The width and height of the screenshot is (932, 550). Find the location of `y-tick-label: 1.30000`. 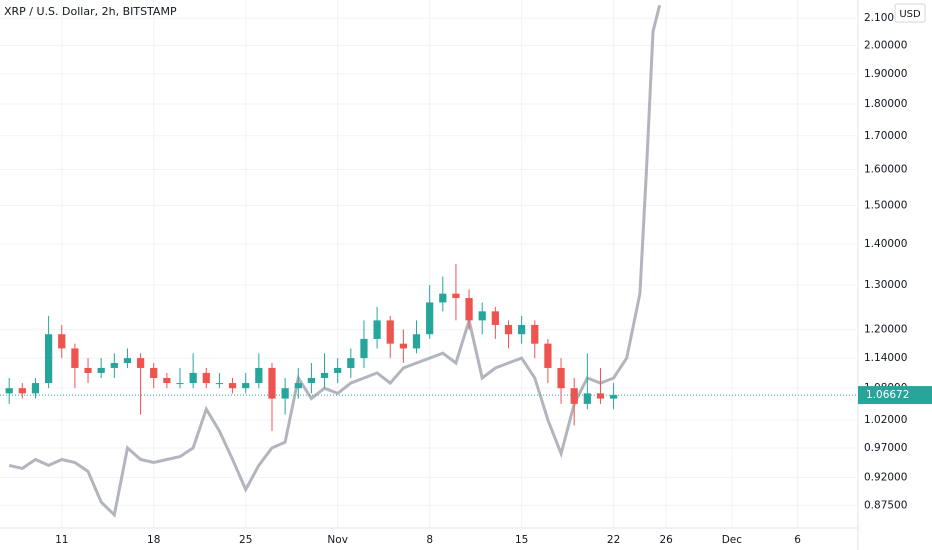

y-tick-label: 1.30000 is located at coordinates (885, 285).